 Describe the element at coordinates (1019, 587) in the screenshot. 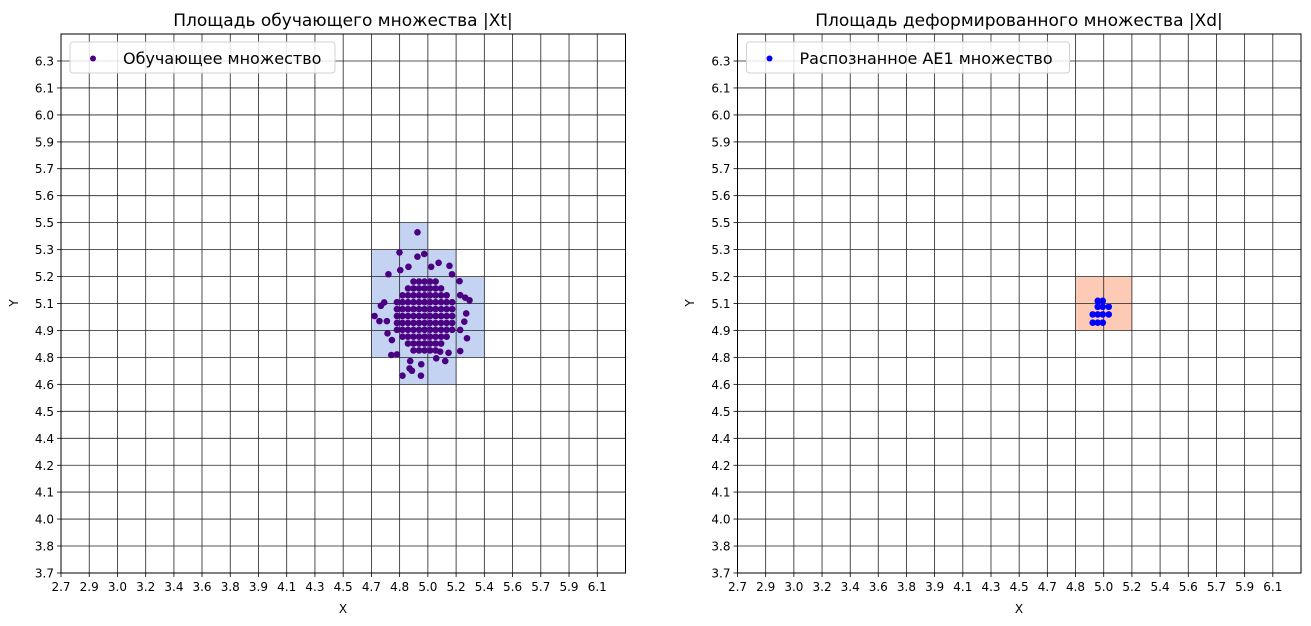

I see `x-tick-label: 4.5` at that location.